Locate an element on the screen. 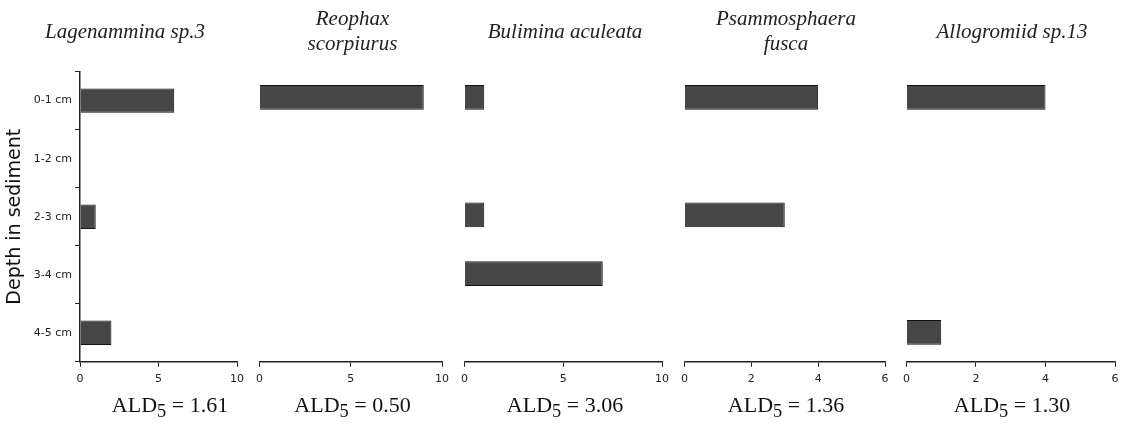 Image resolution: width=1135 pixels, height=435 pixels. y-tick-label: 2-3 cm is located at coordinates (53, 216).